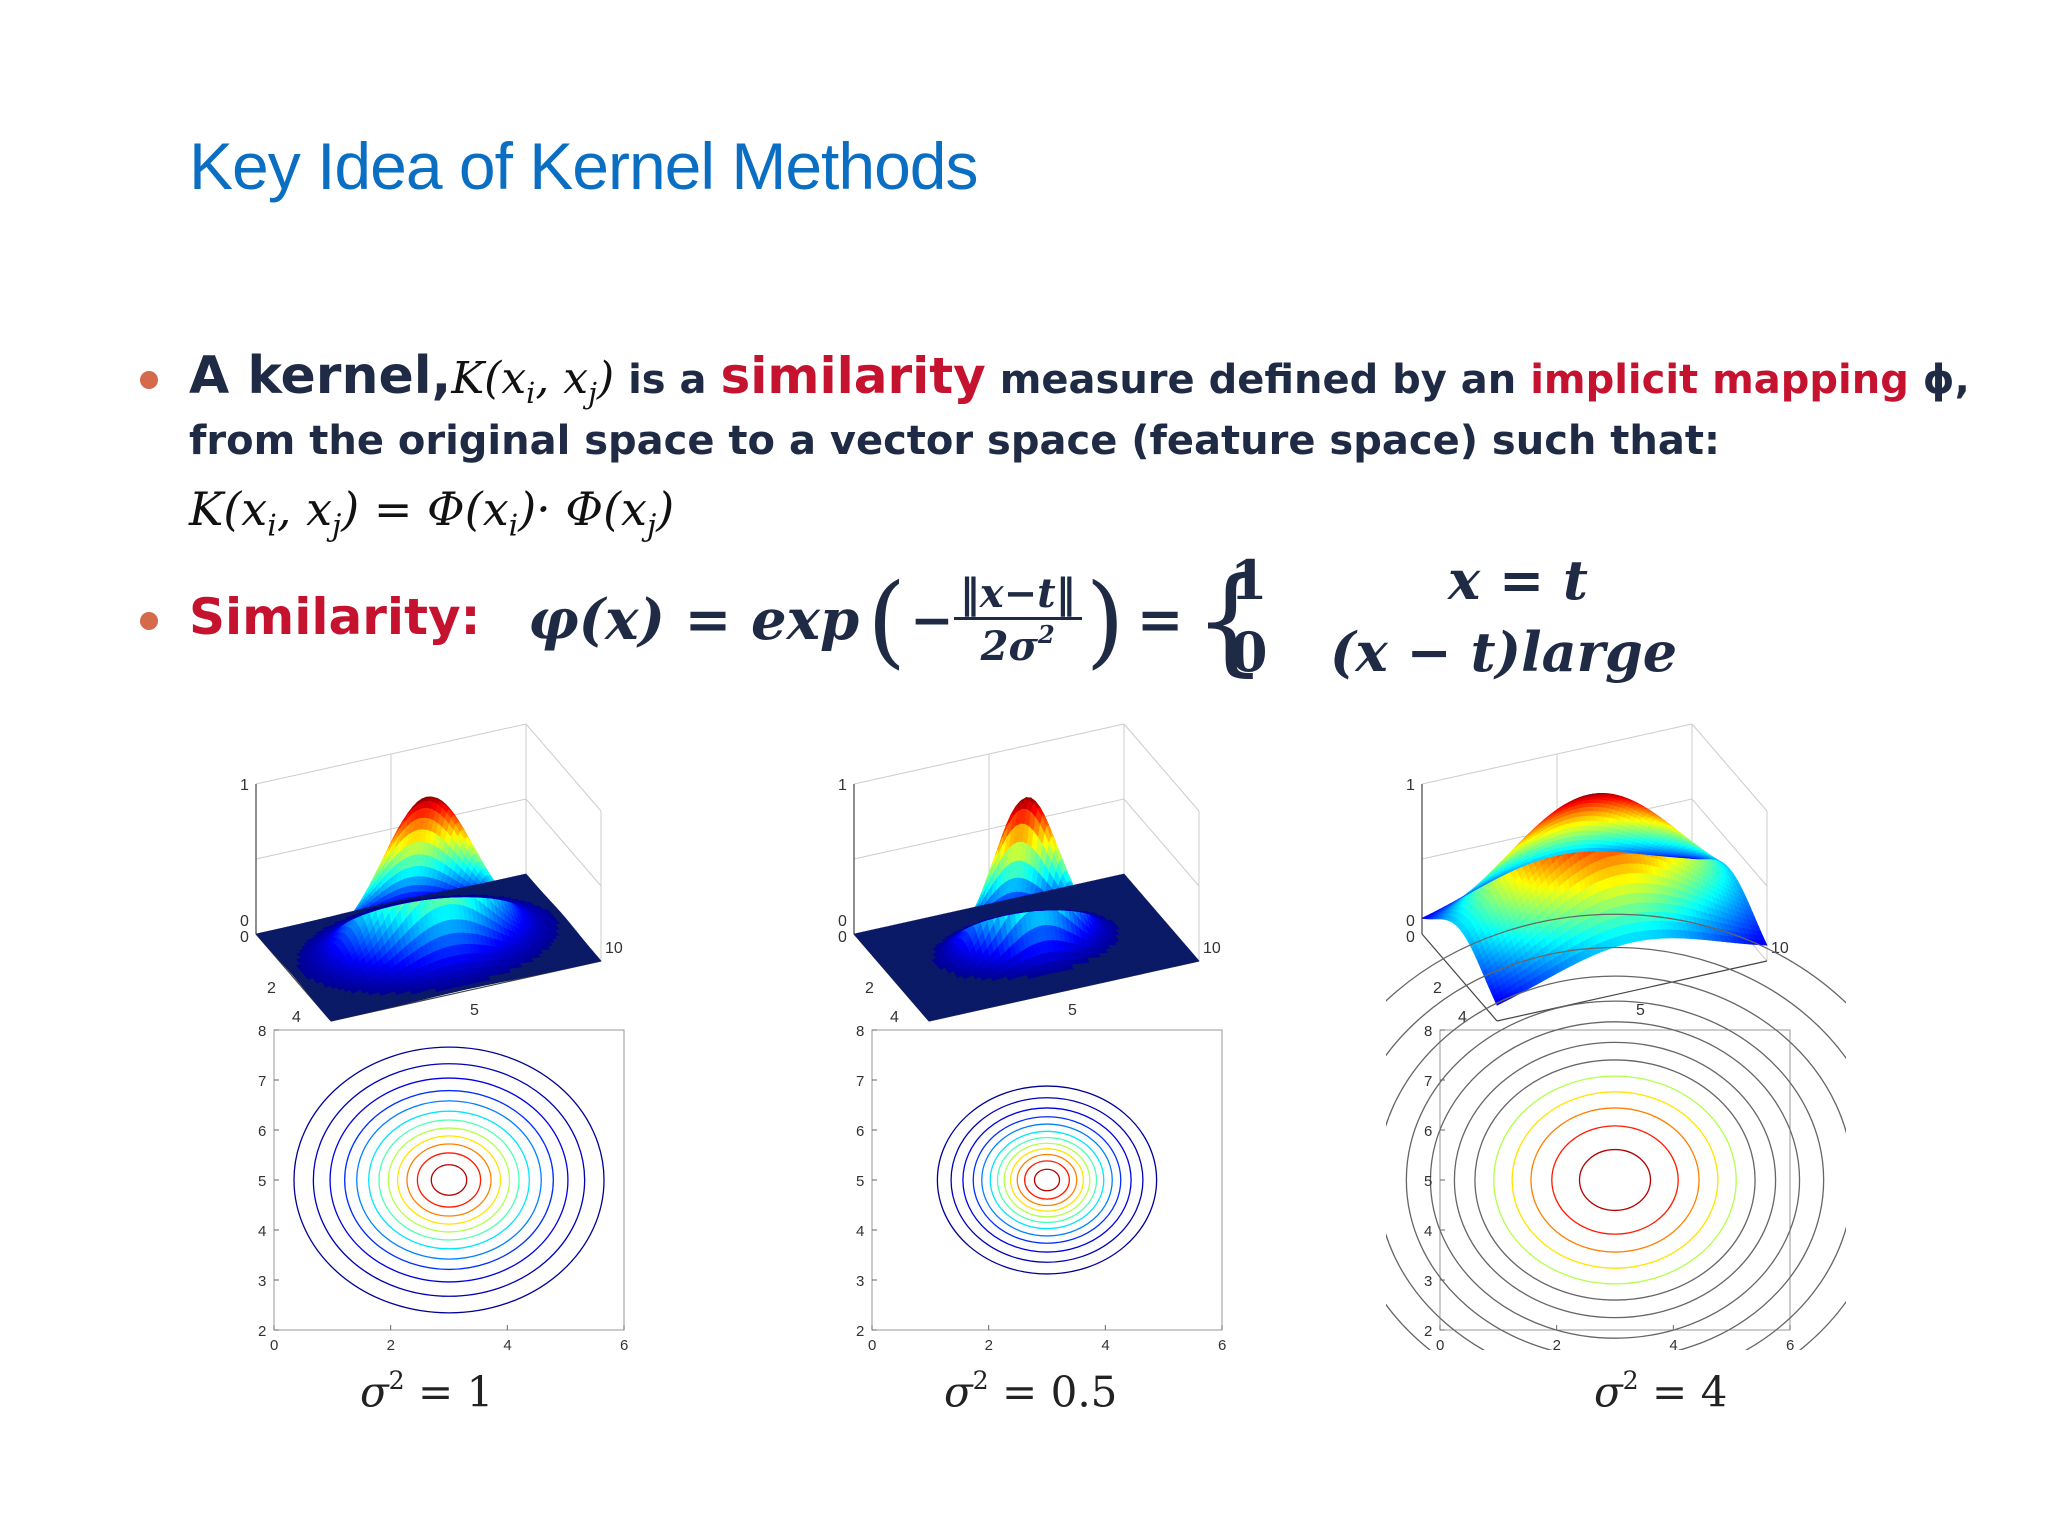 Image resolution: width=2048 pixels, height=1536 pixels. I want to click on brace: {, so click(1230, 620).